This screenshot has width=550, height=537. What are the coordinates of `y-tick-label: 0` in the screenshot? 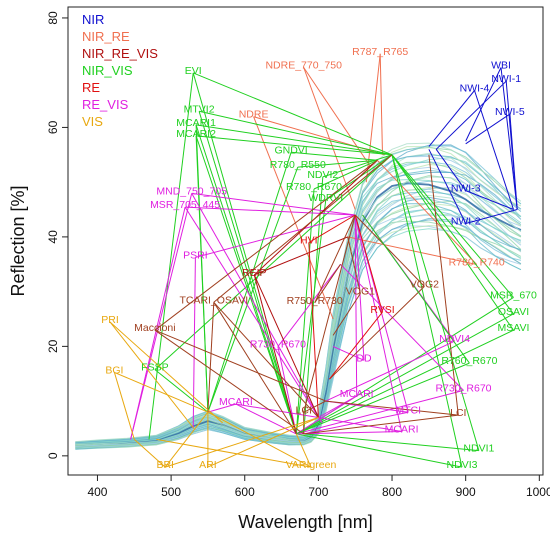 It's located at (53, 455).